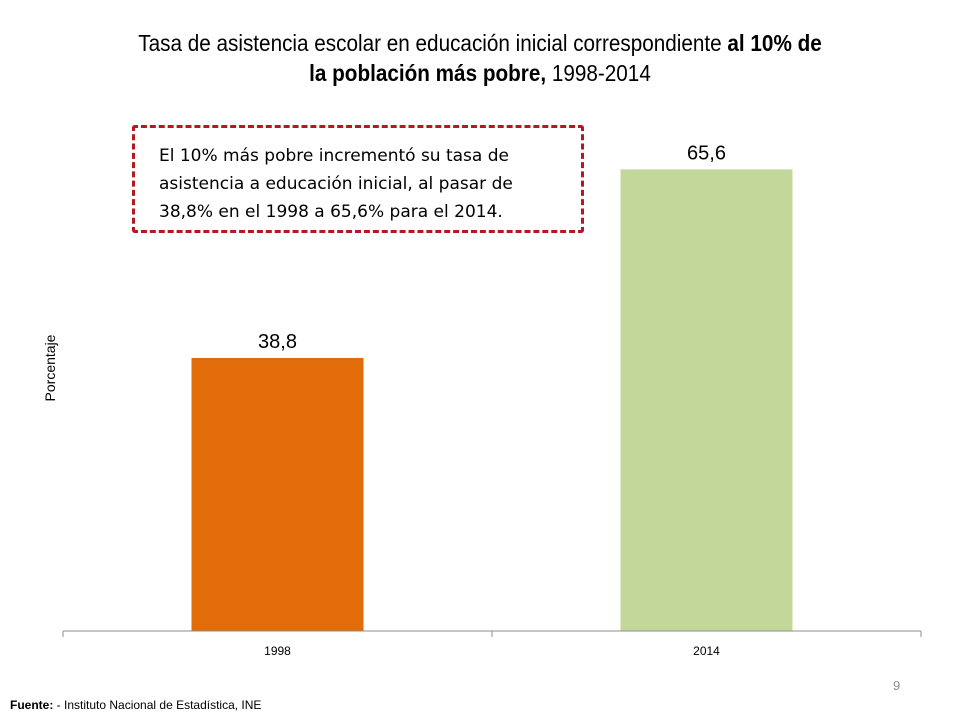 This screenshot has height=720, width=960. I want to click on source-text: - Instituto Nacional de Estadística, INE, so click(157, 705).